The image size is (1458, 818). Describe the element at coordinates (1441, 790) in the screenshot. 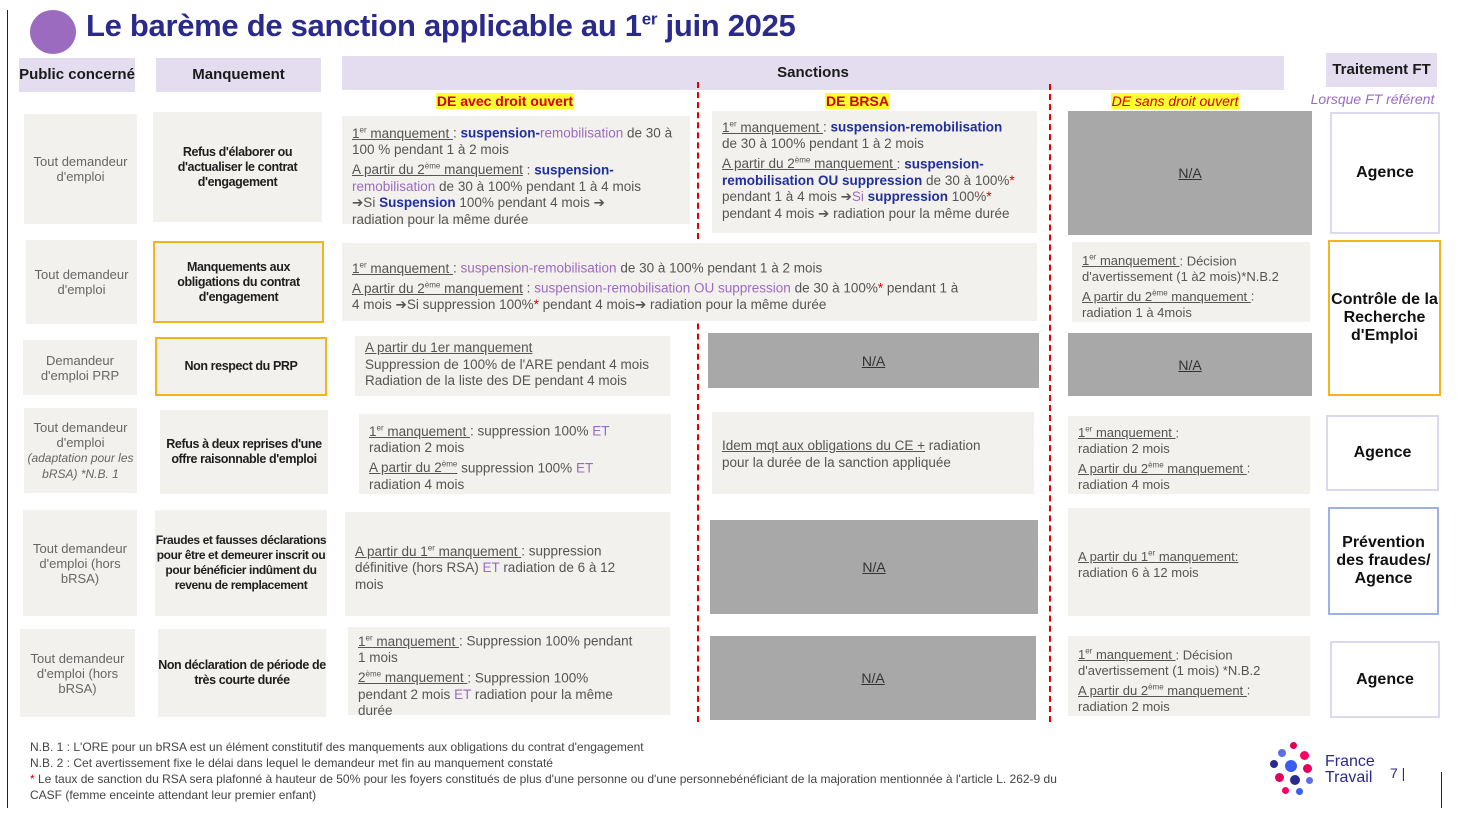

I see `right-border-line` at that location.